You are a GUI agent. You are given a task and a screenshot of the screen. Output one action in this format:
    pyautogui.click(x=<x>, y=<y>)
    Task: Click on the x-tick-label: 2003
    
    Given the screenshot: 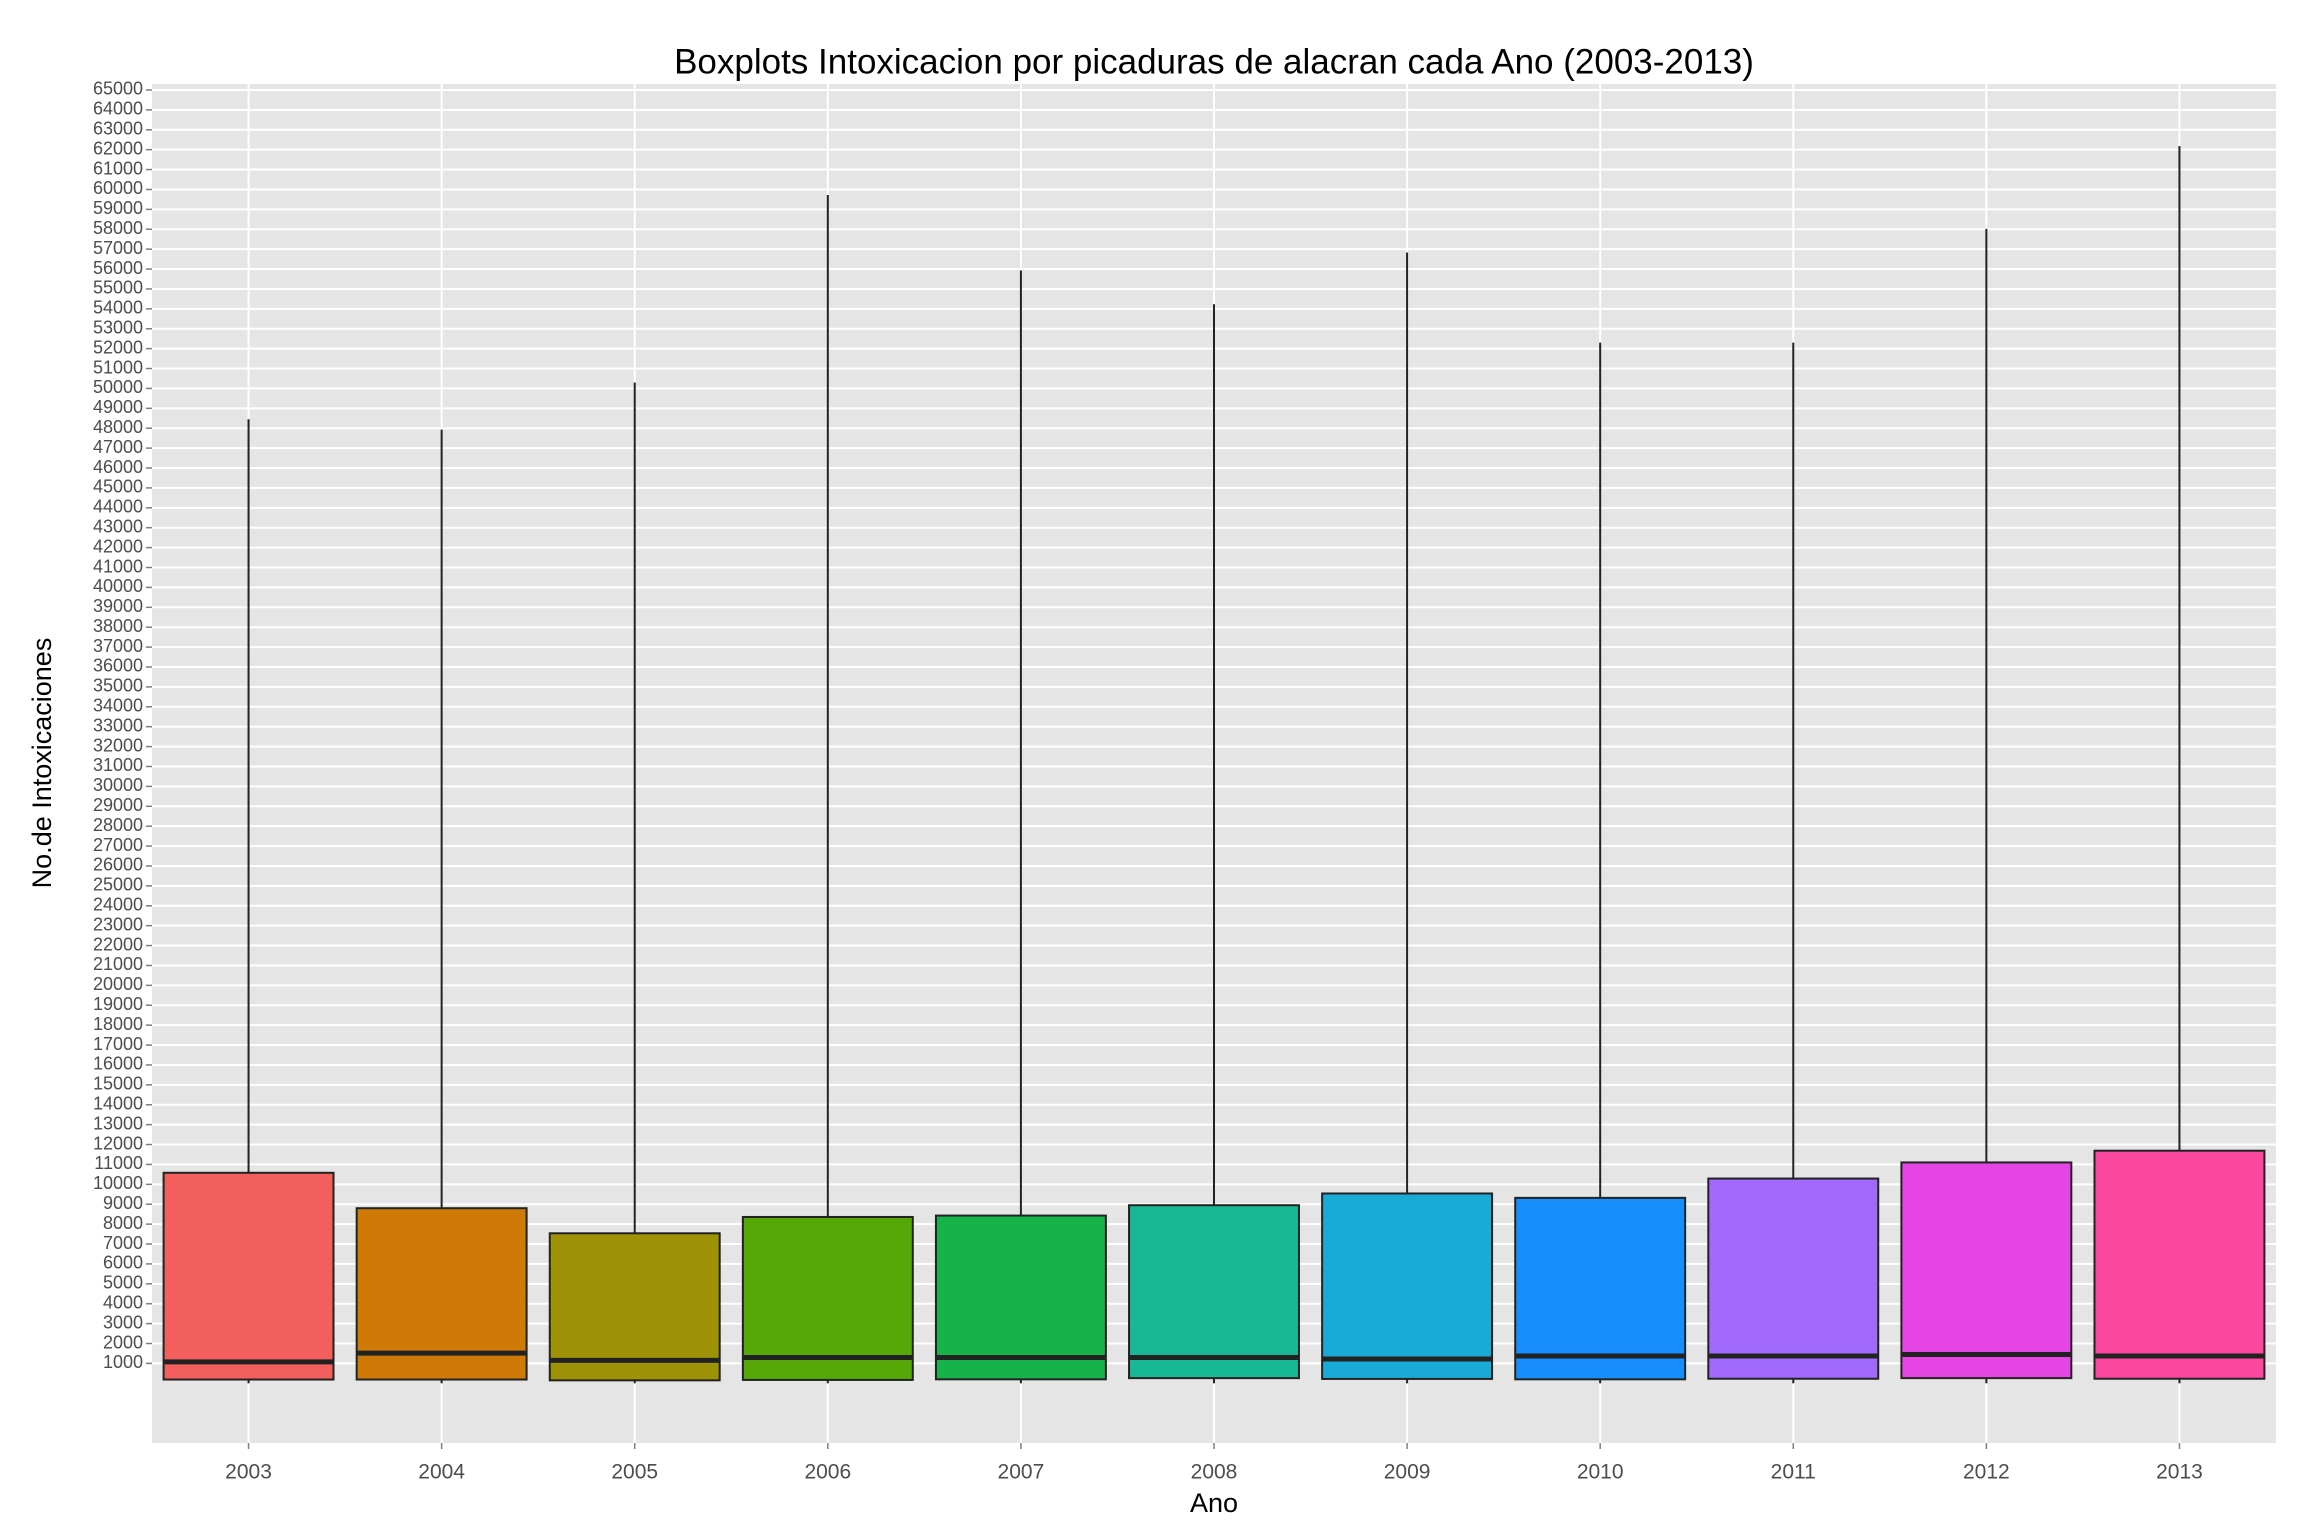 What is the action you would take?
    pyautogui.click(x=248, y=1472)
    